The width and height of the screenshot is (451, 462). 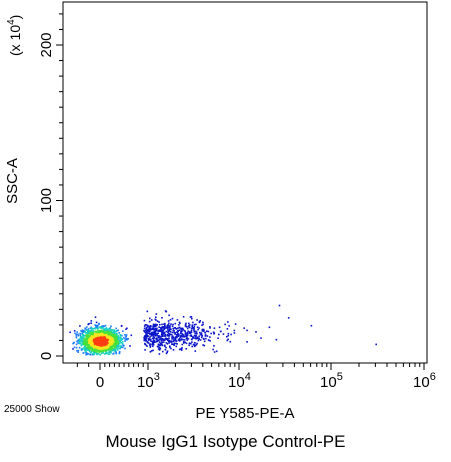 I want to click on event-points, so click(x=223, y=330).